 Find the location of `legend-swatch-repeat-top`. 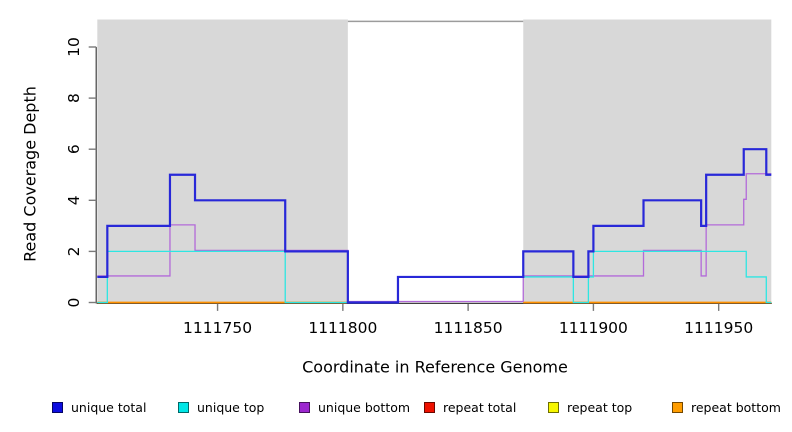

legend-swatch-repeat-top is located at coordinates (553, 407).